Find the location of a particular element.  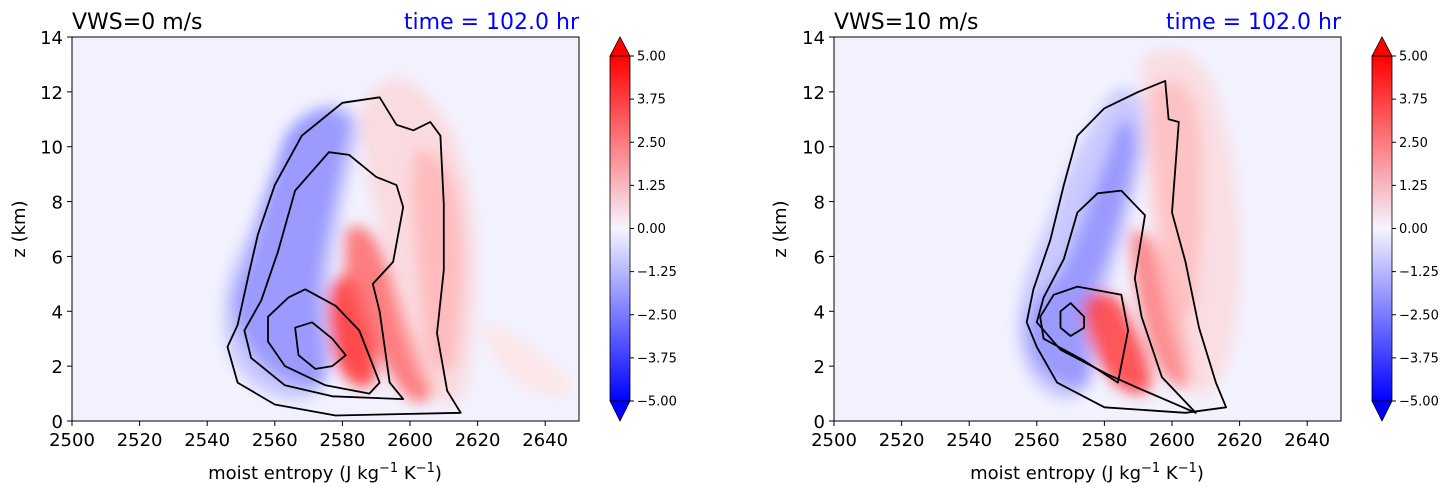

shading-right is located at coordinates (1128, 224).